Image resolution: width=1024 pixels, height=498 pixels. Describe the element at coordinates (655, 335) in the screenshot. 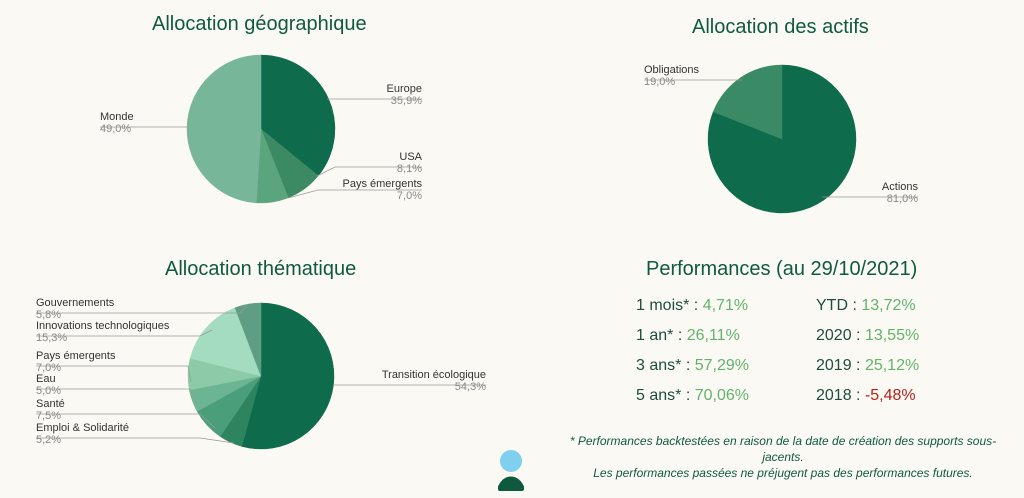

I see `perf-label: 1 an*` at that location.